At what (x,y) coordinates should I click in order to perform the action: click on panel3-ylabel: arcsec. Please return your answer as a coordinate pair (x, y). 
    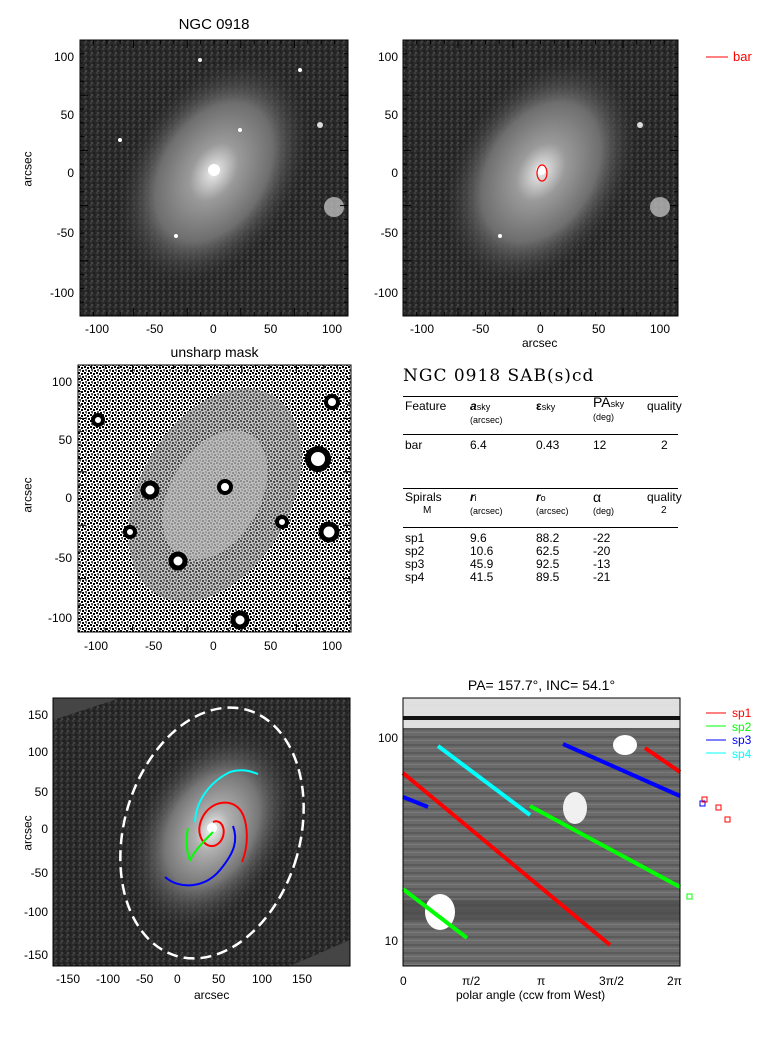
    Looking at the image, I should click on (27, 495).